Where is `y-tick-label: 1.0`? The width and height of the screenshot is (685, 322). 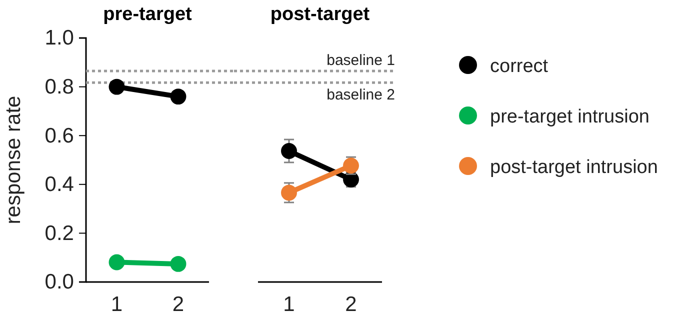
y-tick-label: 1.0 is located at coordinates (59, 38).